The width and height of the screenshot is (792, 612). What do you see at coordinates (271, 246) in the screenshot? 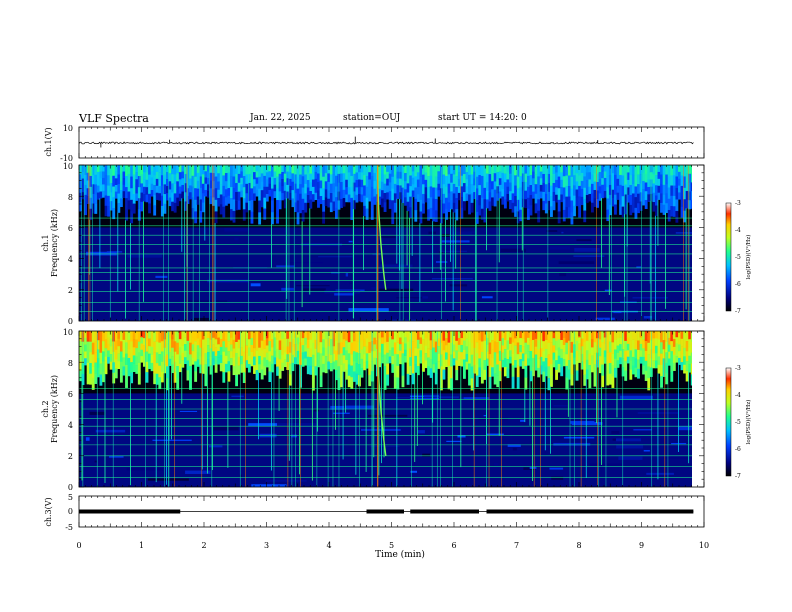
I see `ch1-streak` at bounding box center [271, 246].